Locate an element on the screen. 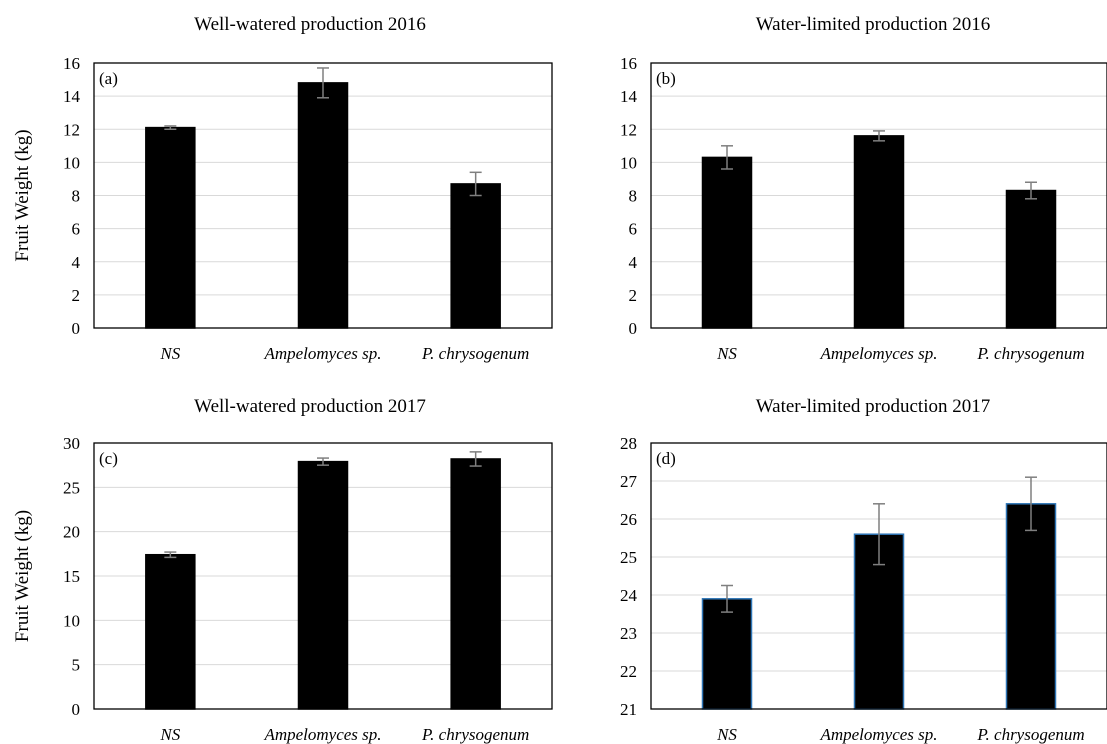 Image resolution: width=1107 pixels, height=744 pixels. y-tick-label: 20 is located at coordinates (71, 532).